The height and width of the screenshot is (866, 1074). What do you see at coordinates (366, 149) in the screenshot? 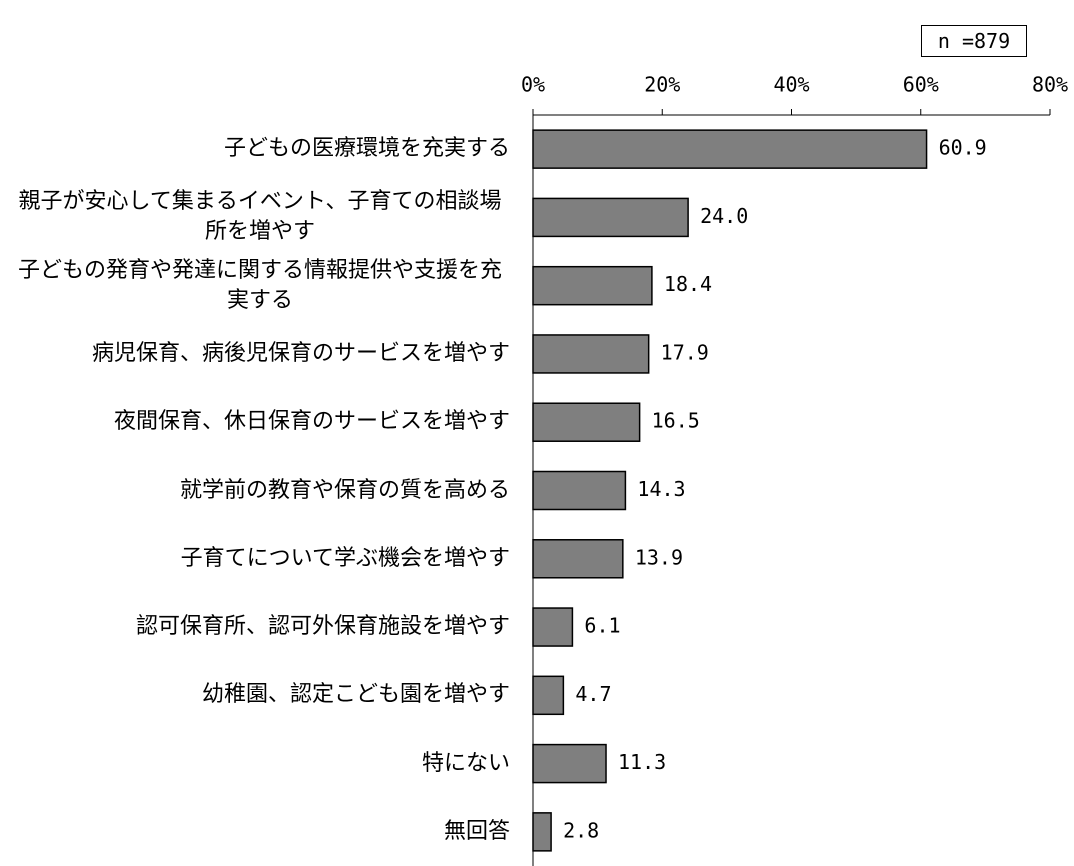
I see `category-label: 子どもの医療環境を充実する` at bounding box center [366, 149].